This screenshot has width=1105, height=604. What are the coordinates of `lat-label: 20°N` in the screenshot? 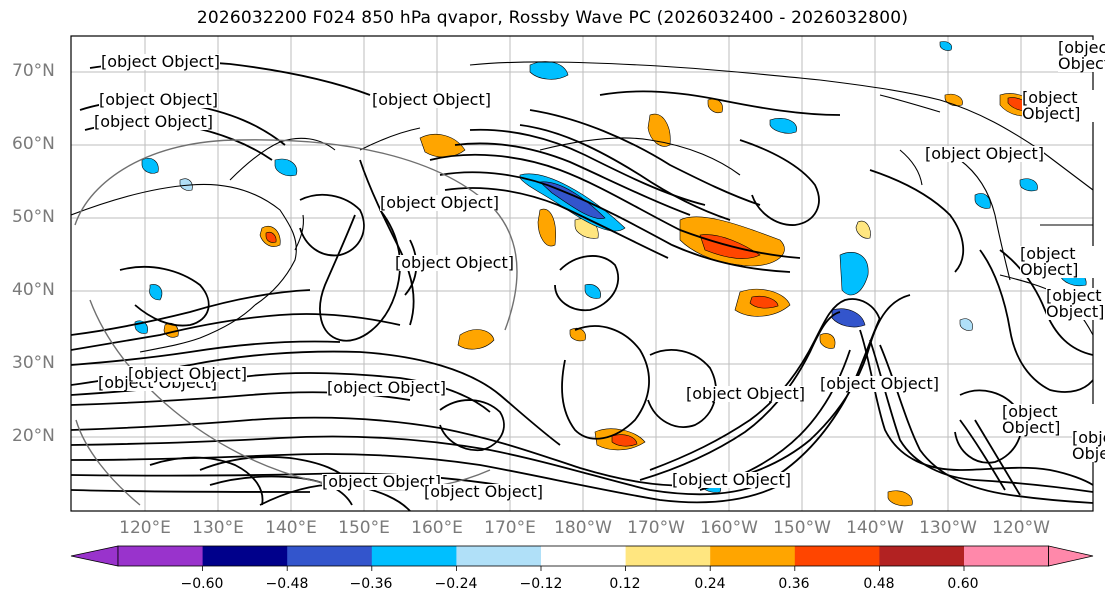 It's located at (33, 436).